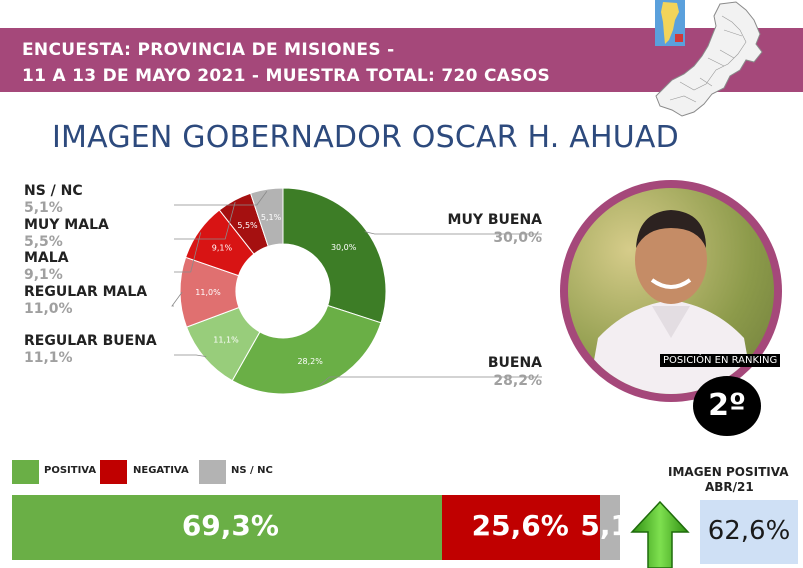 This screenshot has width=803, height=568. I want to click on stacked-bar: 69,3% 25,6% 5,1%, so click(316, 527).